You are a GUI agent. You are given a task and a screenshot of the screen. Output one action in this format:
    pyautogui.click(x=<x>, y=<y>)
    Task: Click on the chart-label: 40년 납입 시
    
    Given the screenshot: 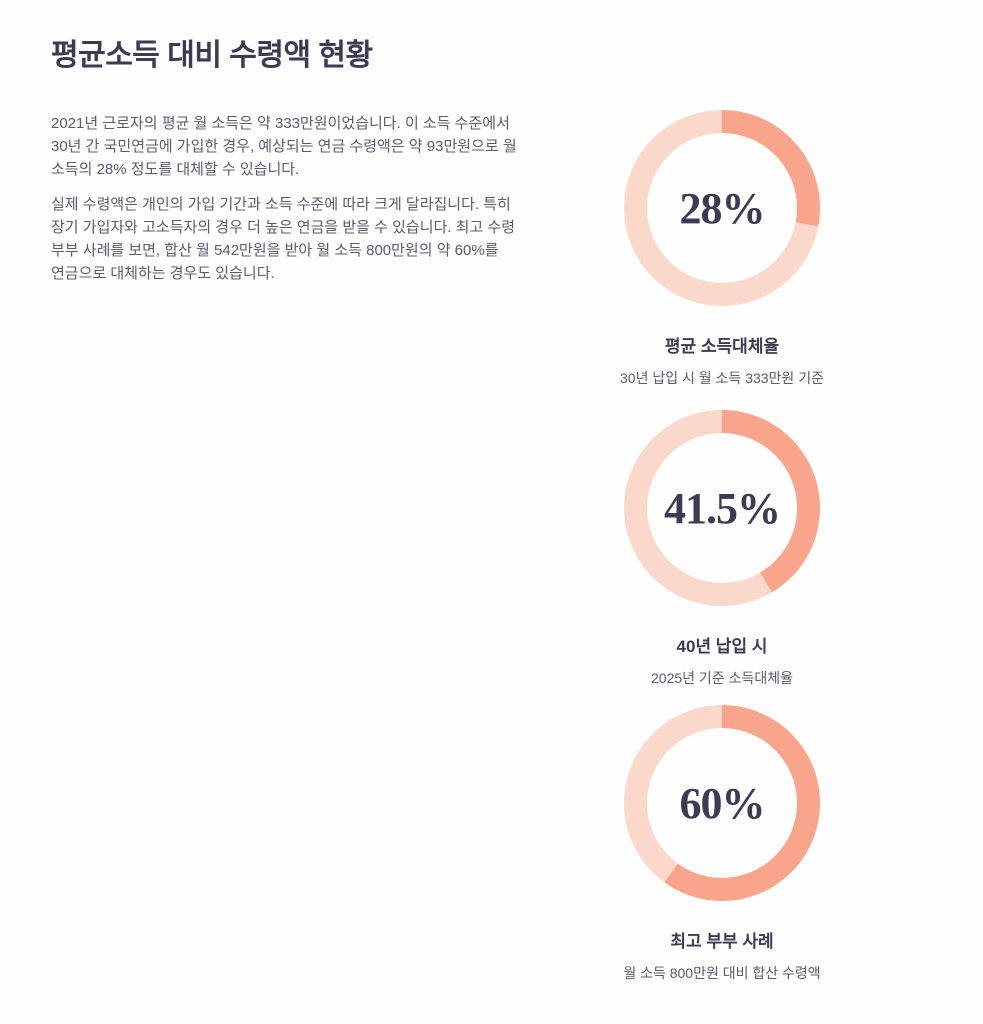 What is the action you would take?
    pyautogui.click(x=722, y=646)
    